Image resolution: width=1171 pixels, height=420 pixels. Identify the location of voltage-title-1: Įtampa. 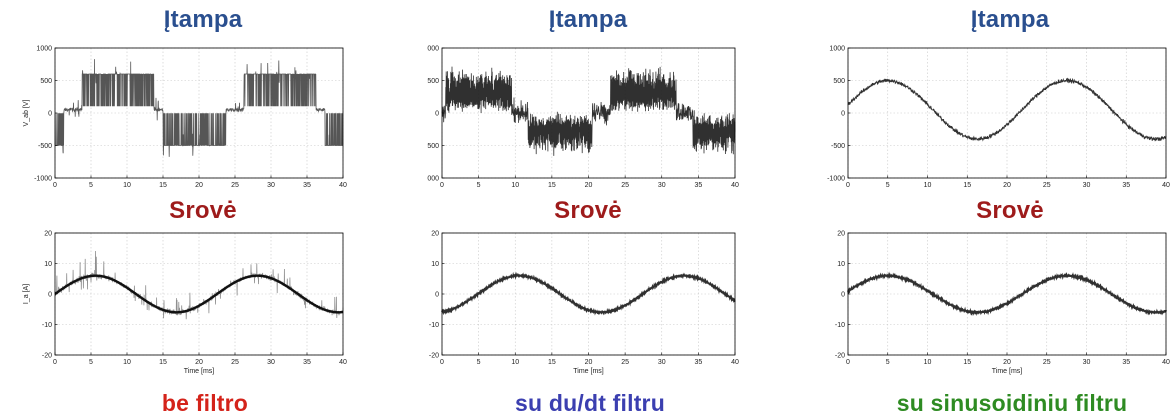
(203, 19).